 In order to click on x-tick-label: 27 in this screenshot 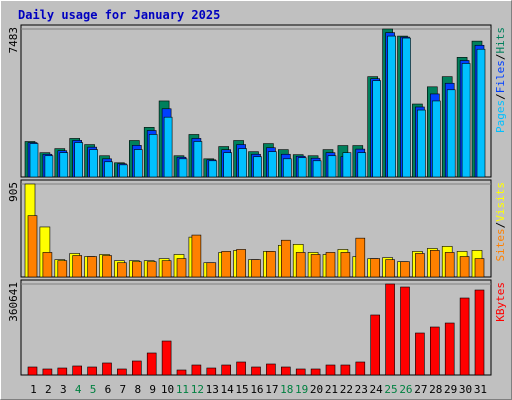, I will do `click(420, 389)`.